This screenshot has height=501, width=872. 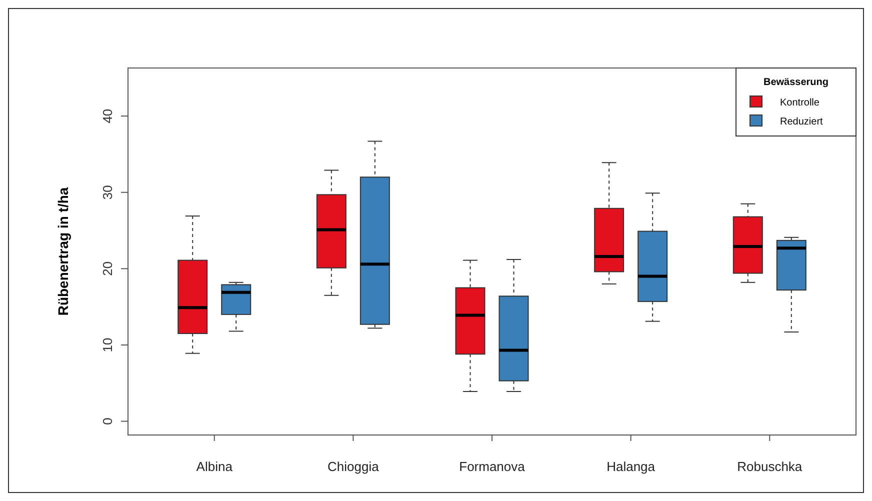 I want to click on y-tick-label: 10, so click(x=107, y=345).